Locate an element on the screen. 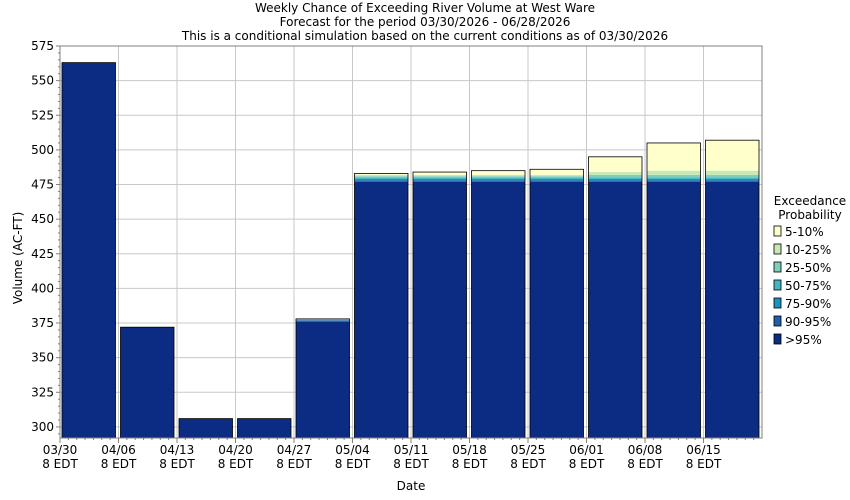  x-tick-label-date: 04/13 is located at coordinates (177, 450).